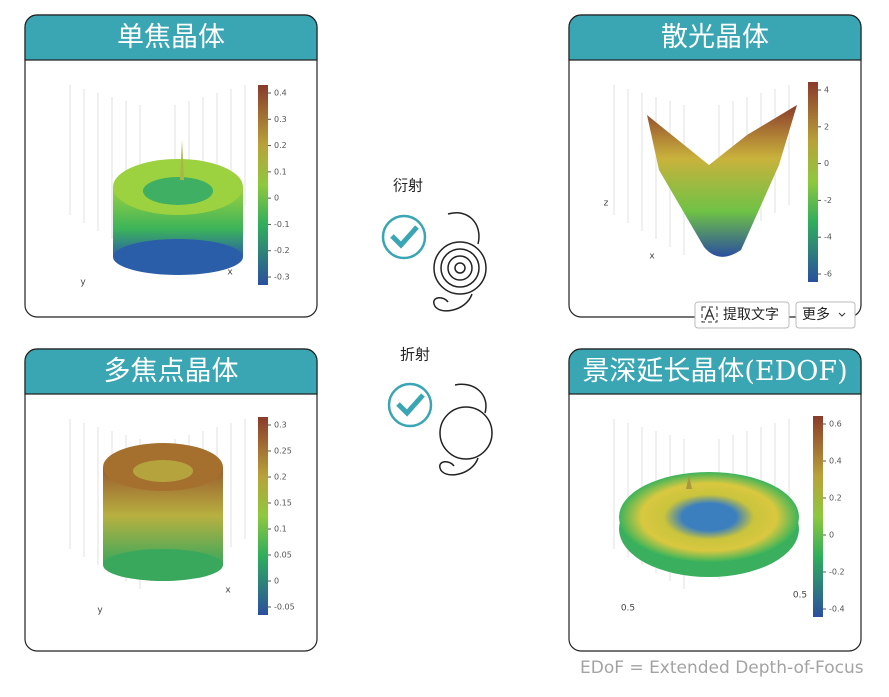 The width and height of the screenshot is (889, 697). What do you see at coordinates (606, 204) in the screenshot?
I see `axis-label: z` at bounding box center [606, 204].